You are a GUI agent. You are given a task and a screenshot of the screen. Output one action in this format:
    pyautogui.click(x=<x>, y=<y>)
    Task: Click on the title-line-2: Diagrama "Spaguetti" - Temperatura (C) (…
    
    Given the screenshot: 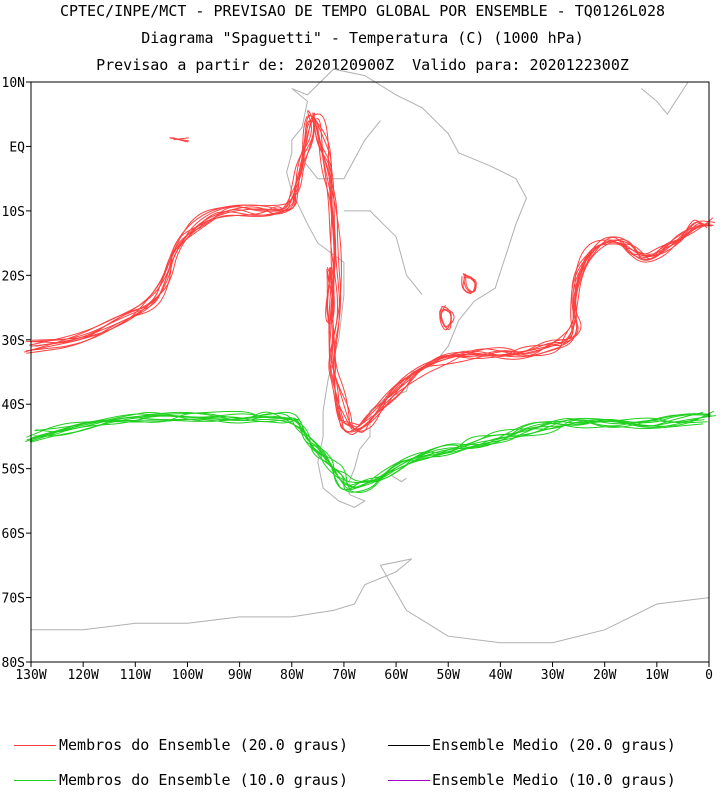 What is the action you would take?
    pyautogui.click(x=362, y=38)
    